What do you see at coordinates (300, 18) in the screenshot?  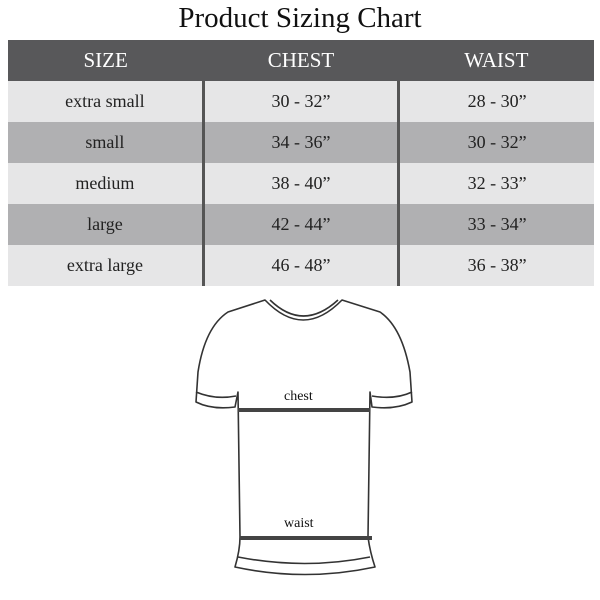 I see `page-title: Product Sizing Chart` at bounding box center [300, 18].